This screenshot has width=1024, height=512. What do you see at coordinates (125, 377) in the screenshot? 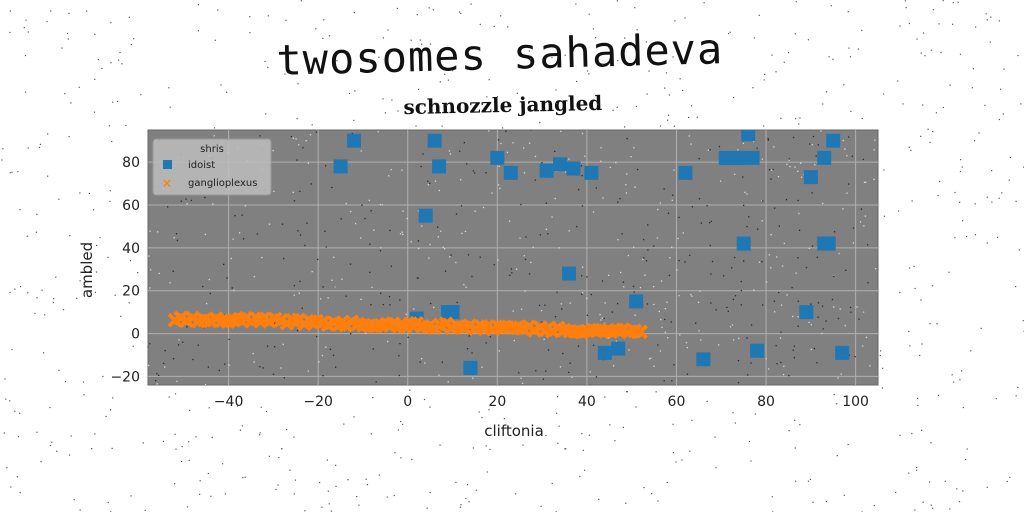
I see `y-tick-label: −20` at bounding box center [125, 377].